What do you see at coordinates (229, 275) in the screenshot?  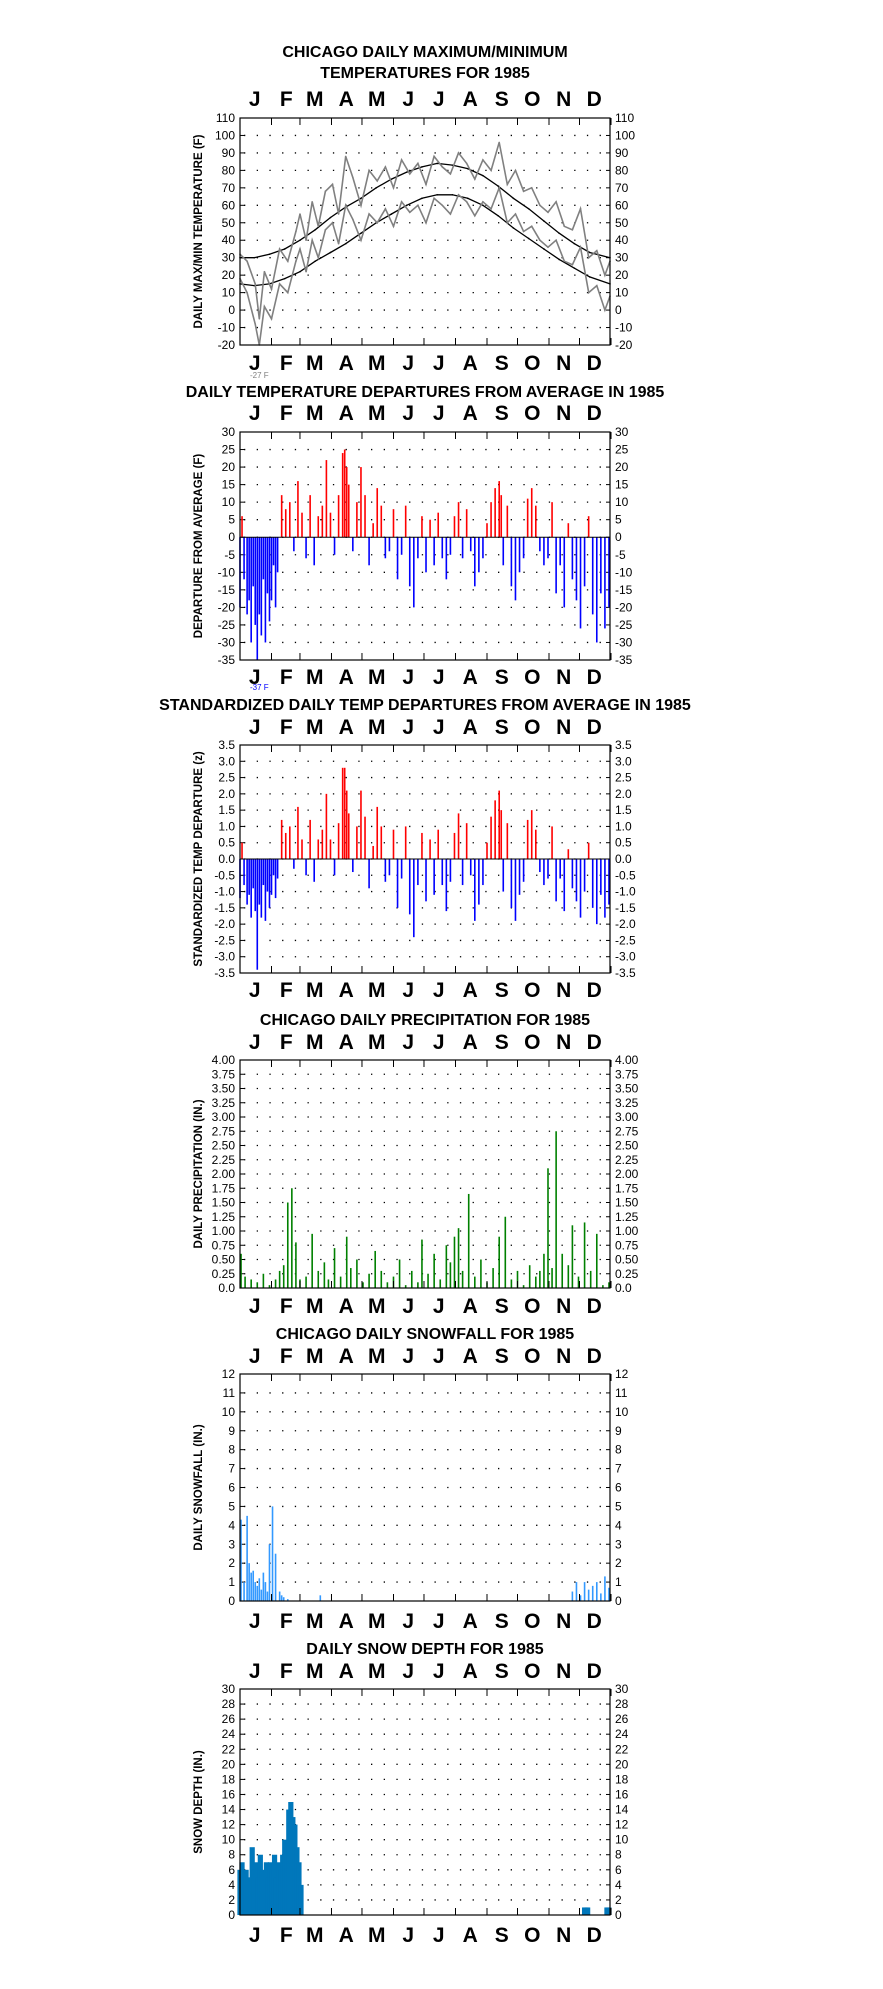 I see `y-tick-label-left: 20` at bounding box center [229, 275].